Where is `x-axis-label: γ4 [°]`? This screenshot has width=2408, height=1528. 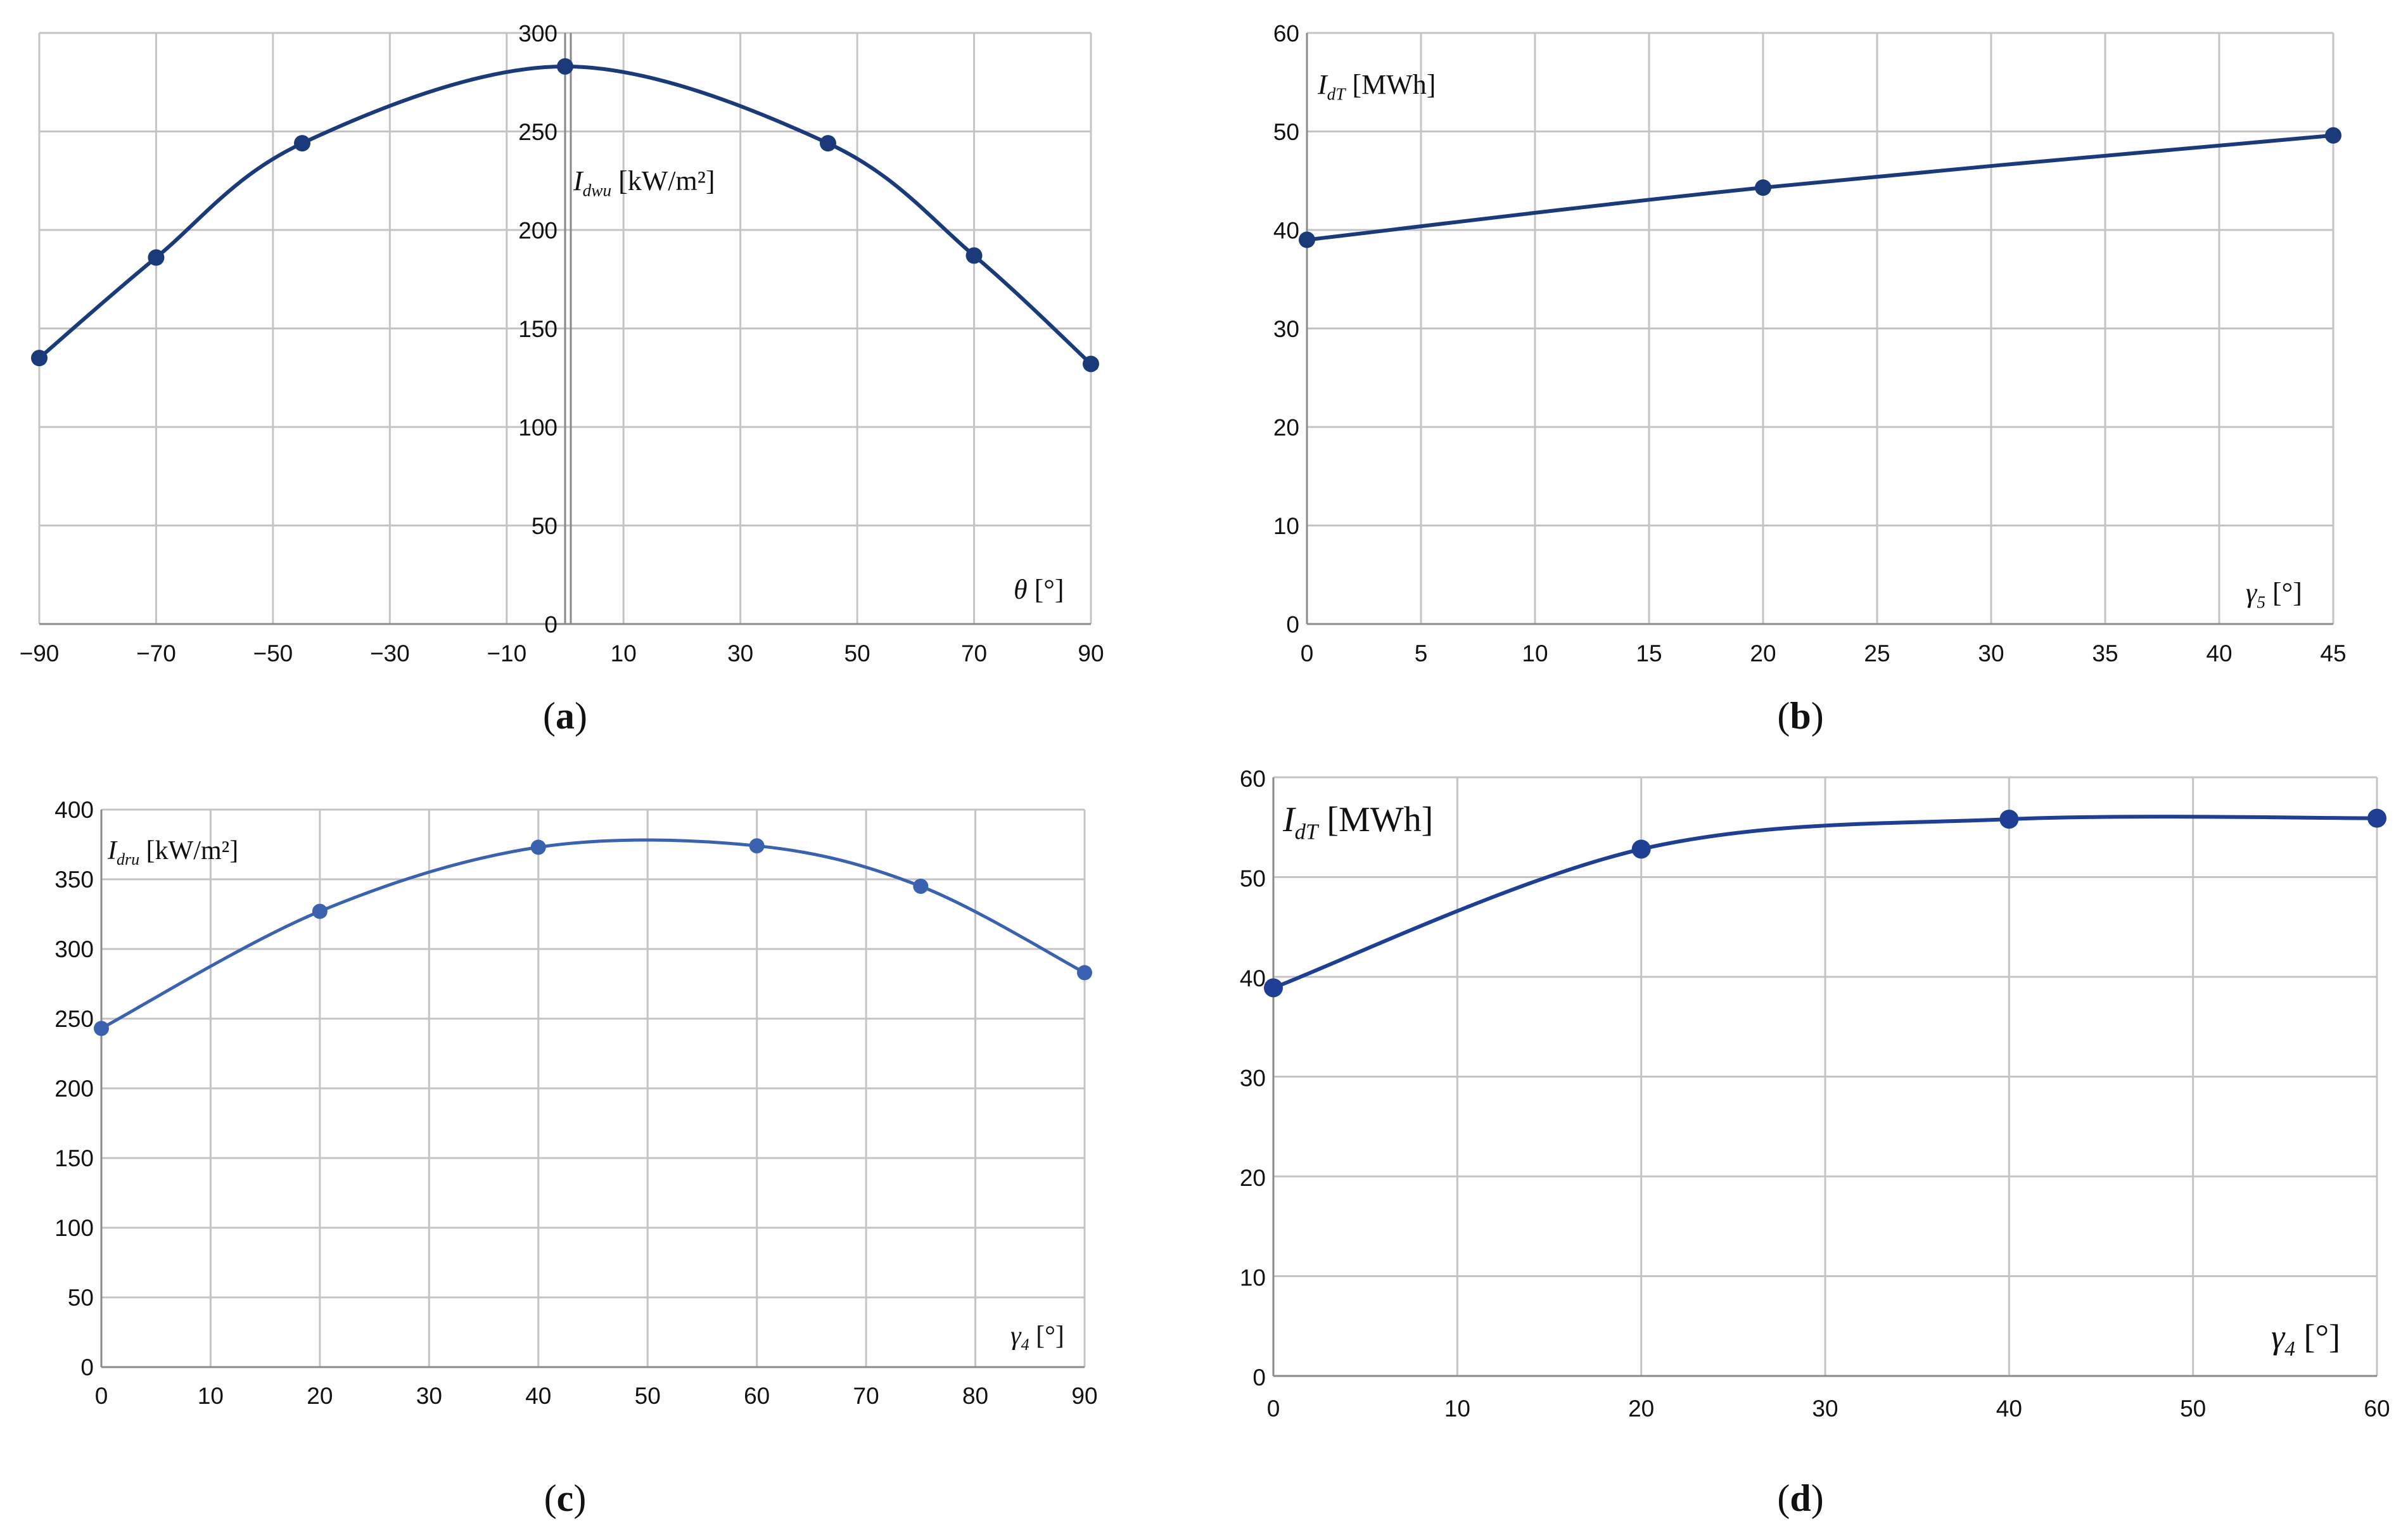
x-axis-label: γ4 [°] is located at coordinates (2305, 1339).